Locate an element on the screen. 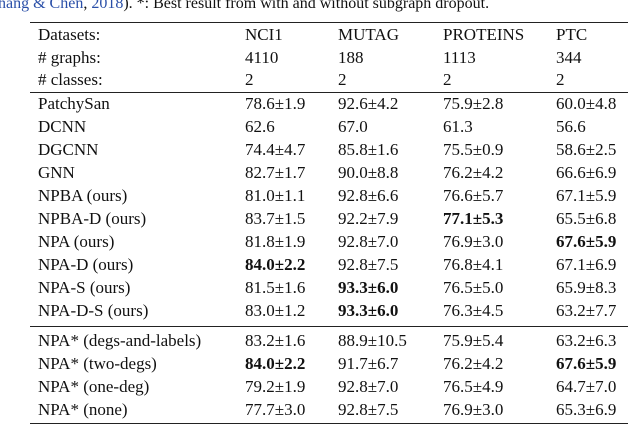 This screenshot has width=640, height=425. header-cell: PROTEINS is located at coordinates (484, 34).